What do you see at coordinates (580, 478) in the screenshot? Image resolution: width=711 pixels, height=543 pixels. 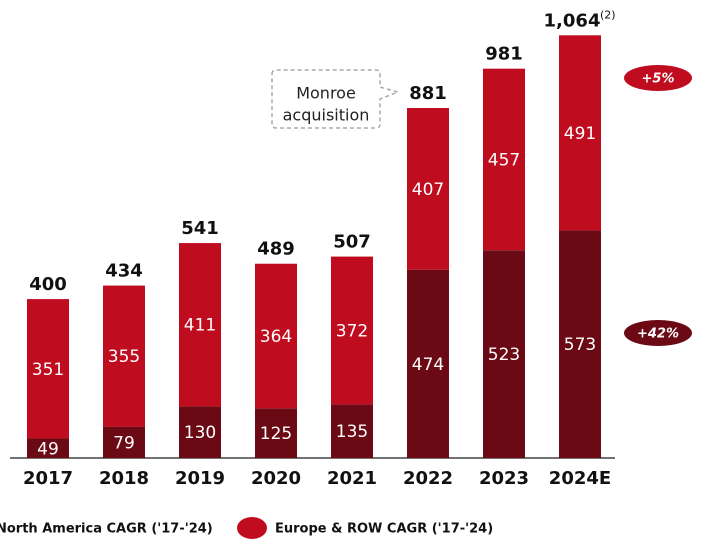 I see `x-tick-label: 2024E` at bounding box center [580, 478].